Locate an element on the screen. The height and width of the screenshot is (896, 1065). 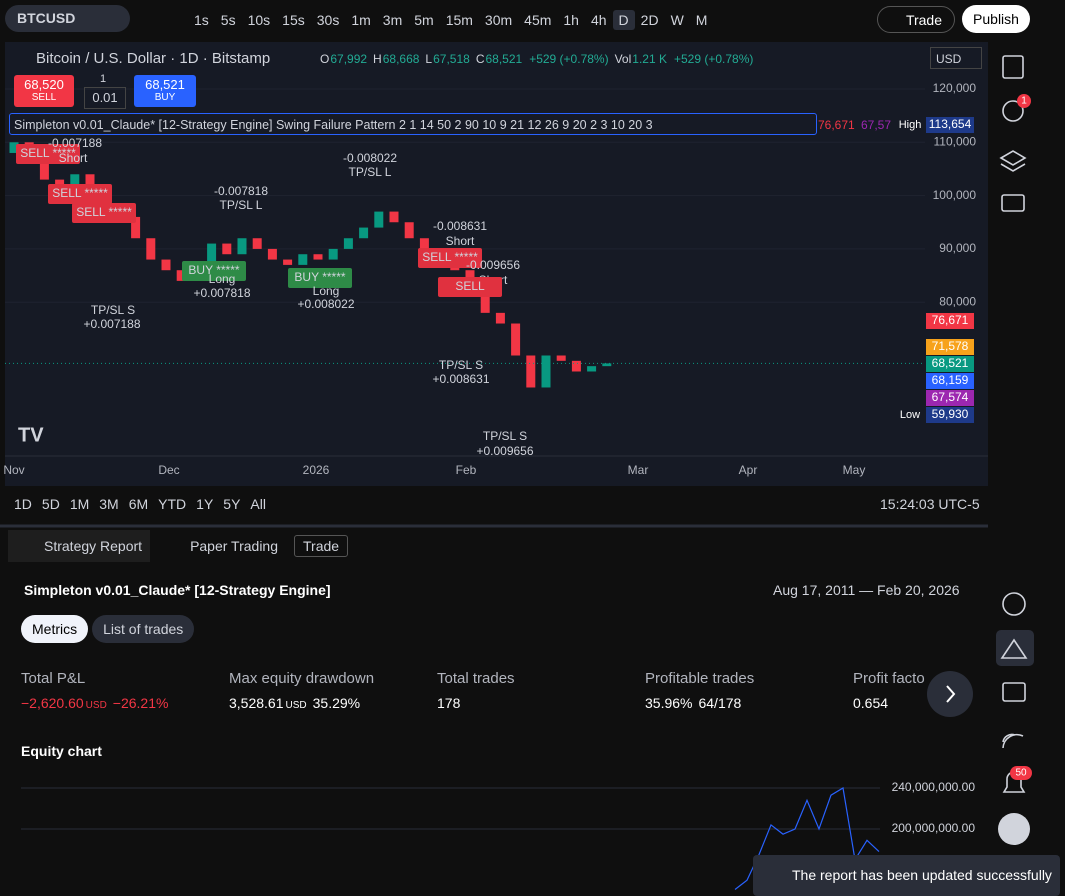
currency-select: USD is located at coordinates (956, 58).